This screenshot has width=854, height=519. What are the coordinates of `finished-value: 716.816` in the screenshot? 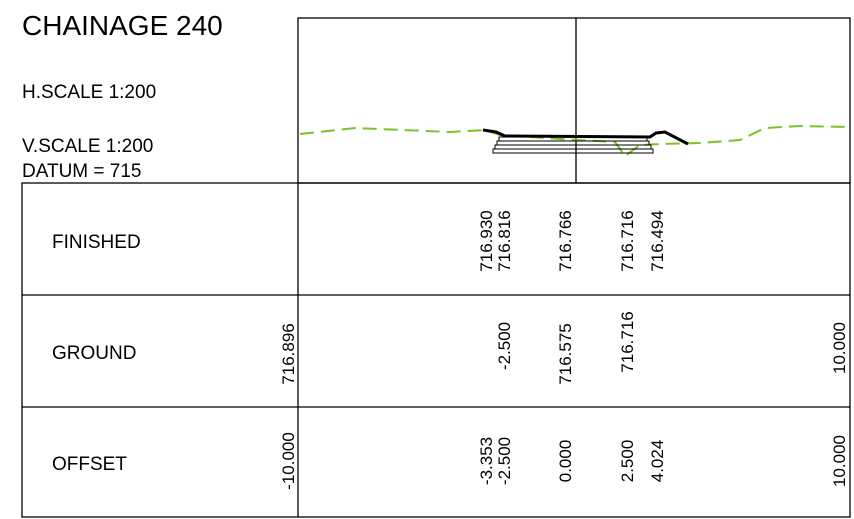 It's located at (504, 240).